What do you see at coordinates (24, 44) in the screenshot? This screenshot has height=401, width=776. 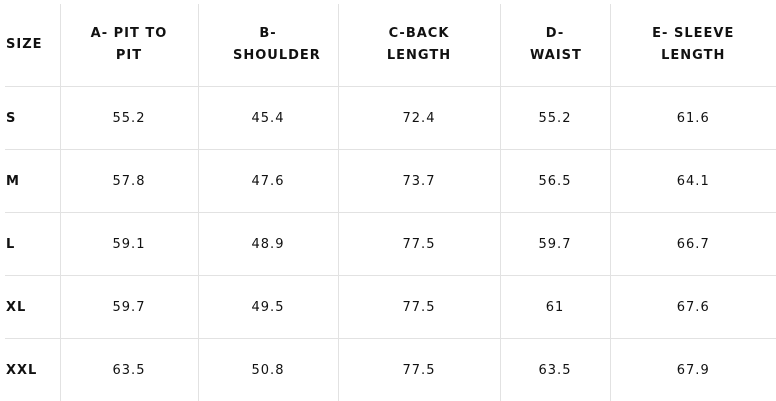 I see `header-text: SIZE` at bounding box center [24, 44].